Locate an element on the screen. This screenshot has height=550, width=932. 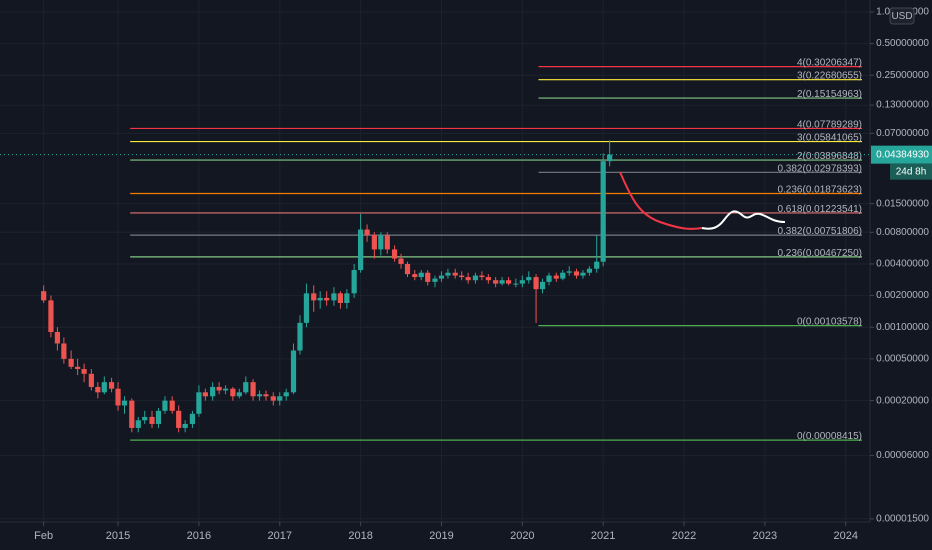
x-tick-label: 2015 is located at coordinates (118, 536).